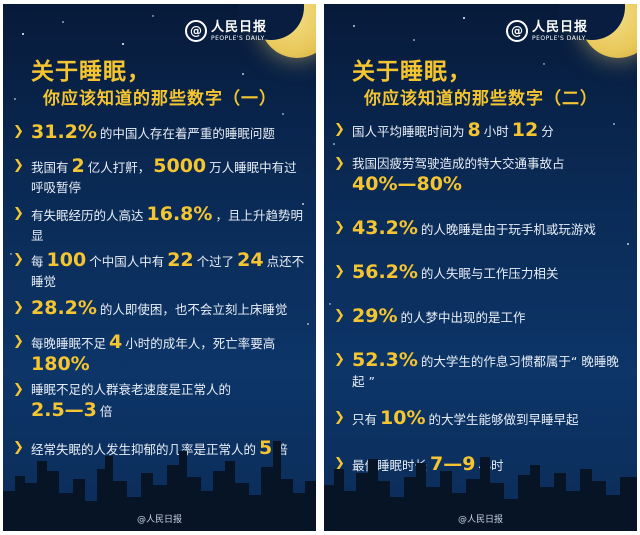 The image size is (640, 535). I want to click on poster-subtitle: 你应该知道的那些数字（一）, so click(160, 99).